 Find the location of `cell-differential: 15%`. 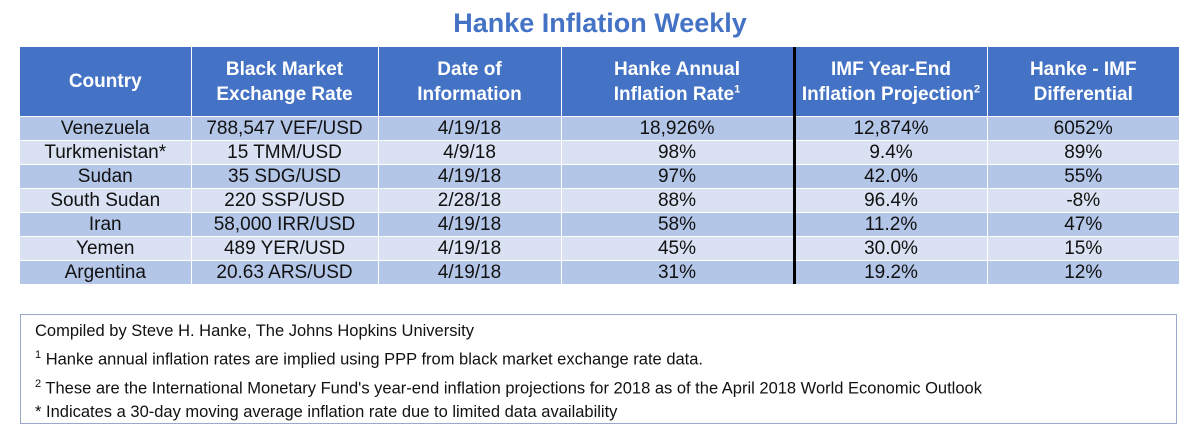

cell-differential: 15% is located at coordinates (1083, 248).